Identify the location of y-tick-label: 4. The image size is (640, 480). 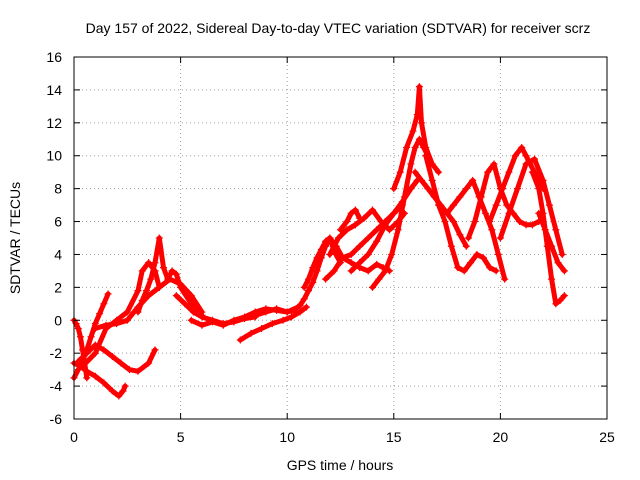
(58, 254).